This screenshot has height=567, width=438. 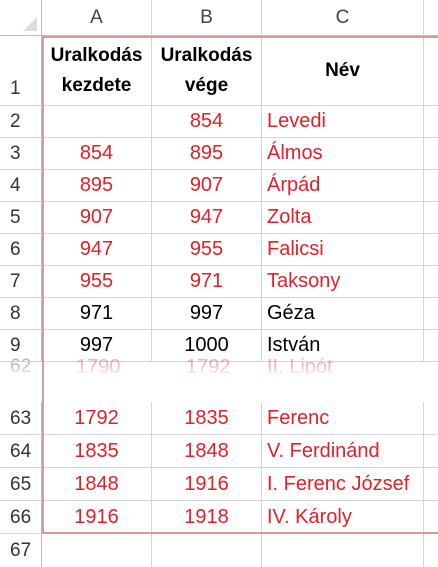 What do you see at coordinates (343, 314) in the screenshot?
I see `ruler-name-cell: Géza` at bounding box center [343, 314].